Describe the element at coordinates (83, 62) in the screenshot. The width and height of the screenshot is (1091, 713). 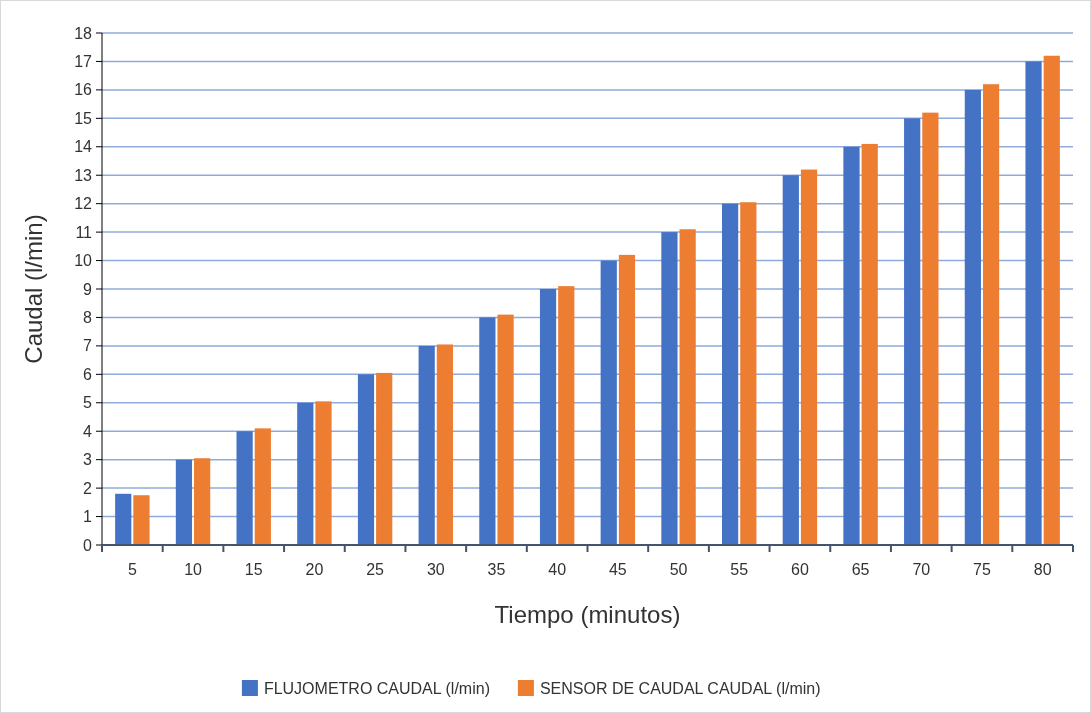
I see `y-tick-label: 17` at that location.